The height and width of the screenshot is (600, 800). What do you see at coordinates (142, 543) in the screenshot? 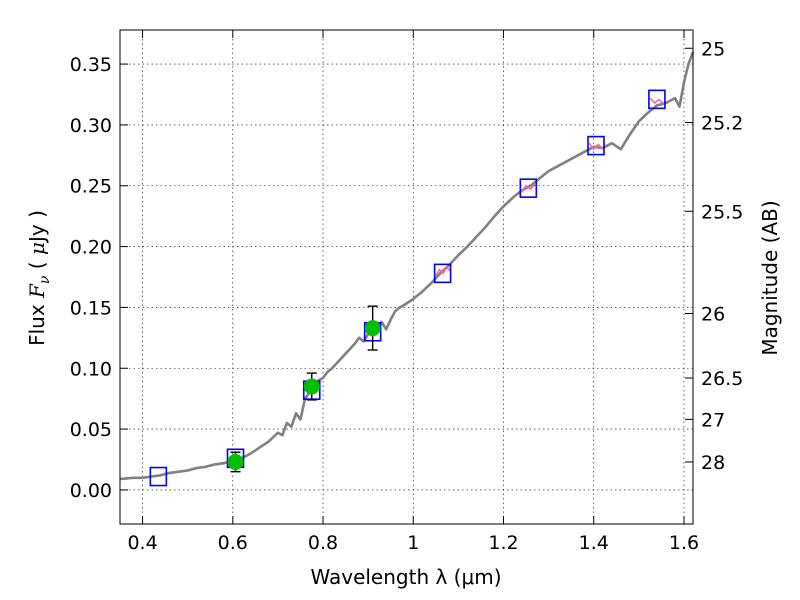
I see `x-tick-label: 0.4` at bounding box center [142, 543].